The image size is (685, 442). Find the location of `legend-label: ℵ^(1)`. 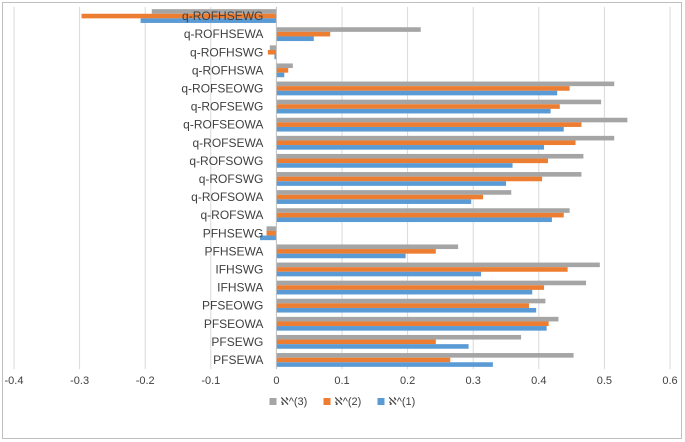

legend-label: ℵ^(1) is located at coordinates (402, 402).